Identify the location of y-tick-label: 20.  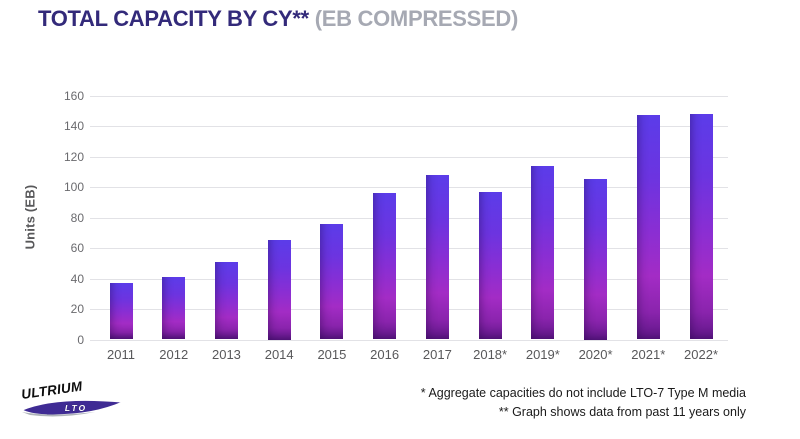
(77, 309).